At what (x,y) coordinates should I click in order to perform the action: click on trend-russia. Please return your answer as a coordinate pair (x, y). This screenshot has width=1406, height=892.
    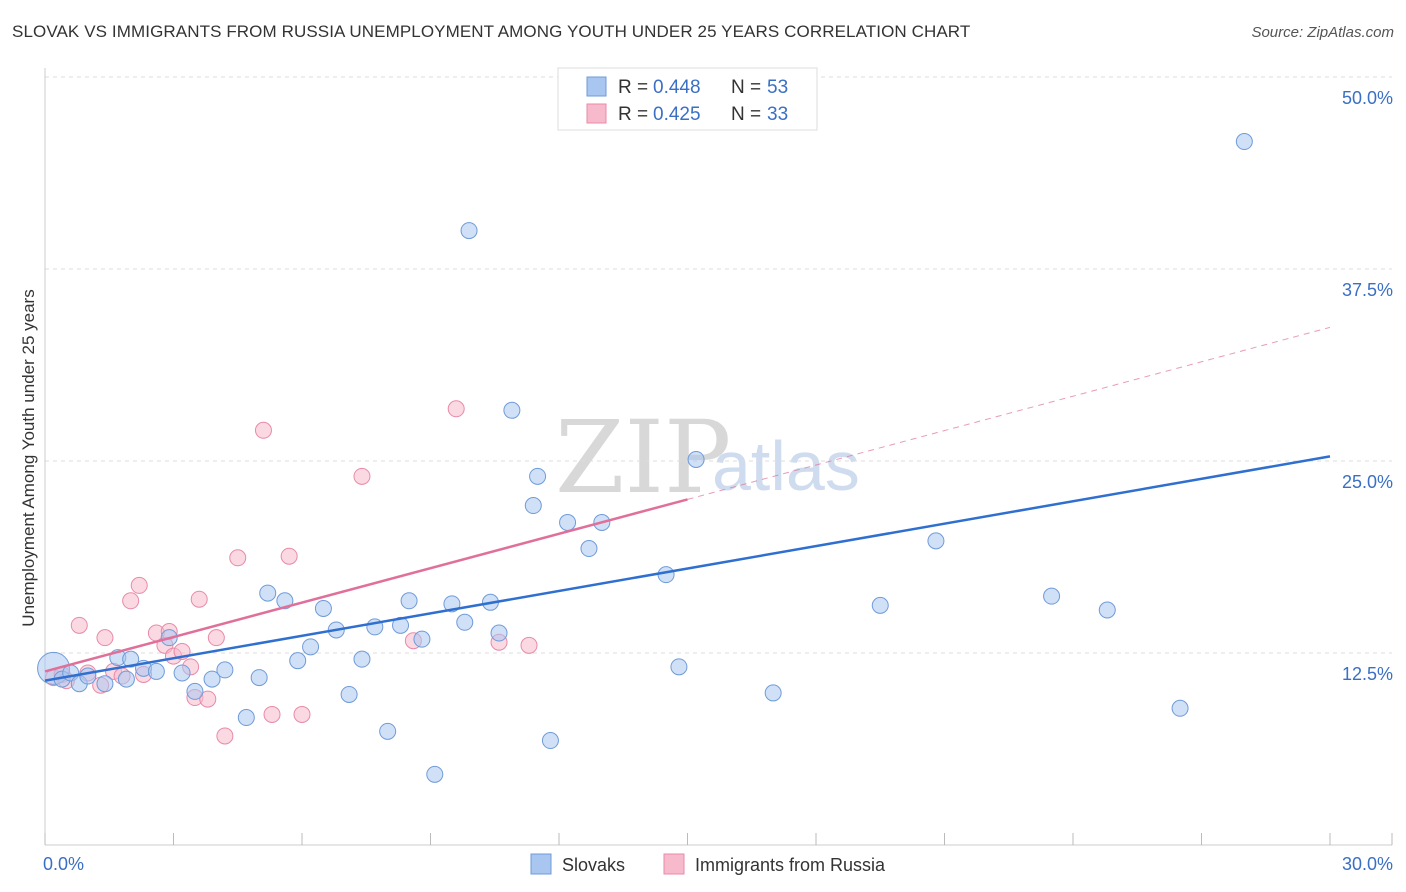
    Looking at the image, I should click on (366, 585).